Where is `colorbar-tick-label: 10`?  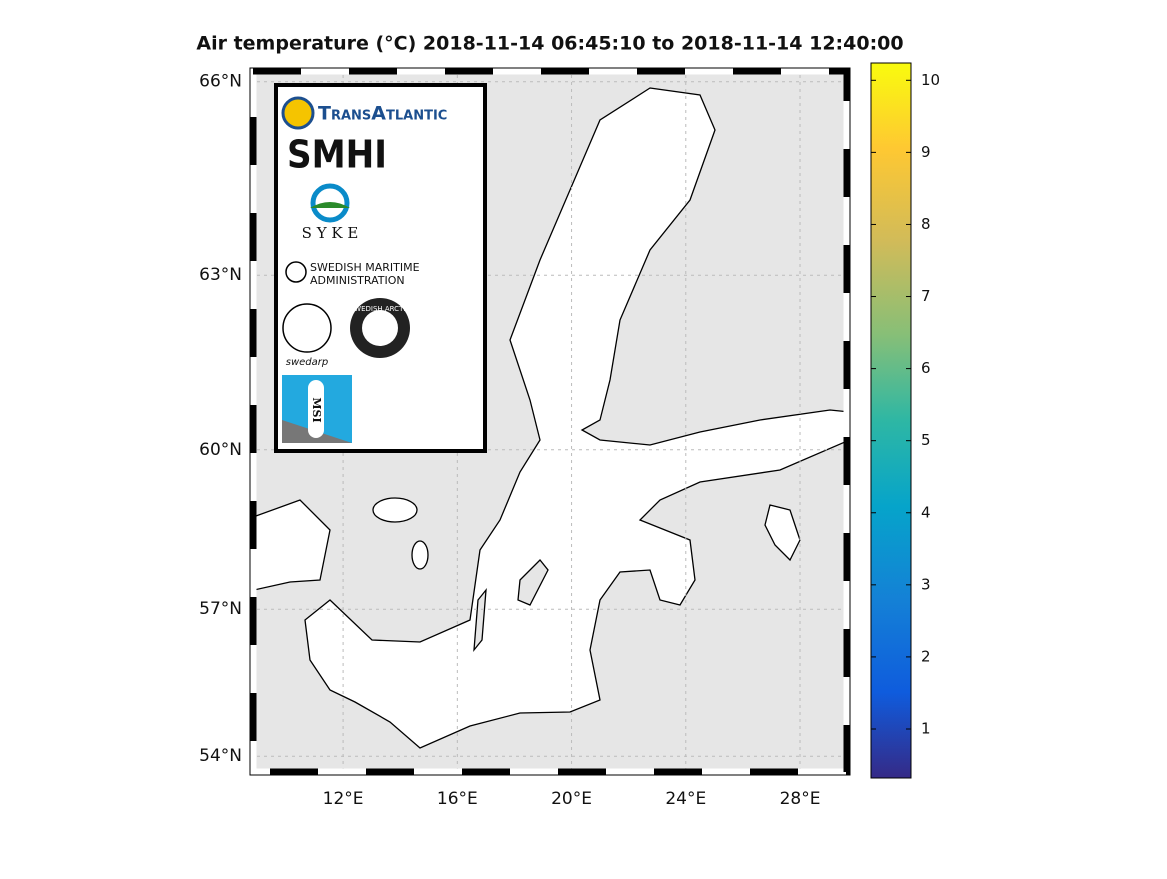
colorbar-tick-label: 10 is located at coordinates (930, 80).